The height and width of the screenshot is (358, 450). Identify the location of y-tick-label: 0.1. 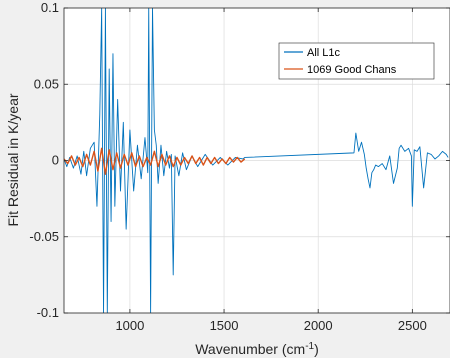
(50, 7).